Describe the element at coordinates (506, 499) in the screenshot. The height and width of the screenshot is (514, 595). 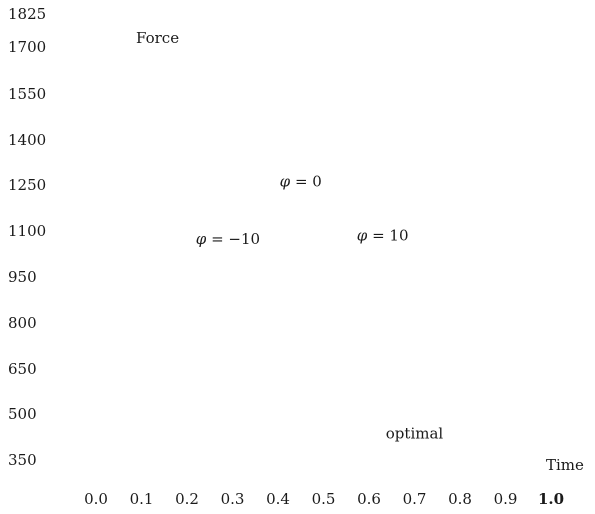
I see `x-tick-label: 0.9` at that location.